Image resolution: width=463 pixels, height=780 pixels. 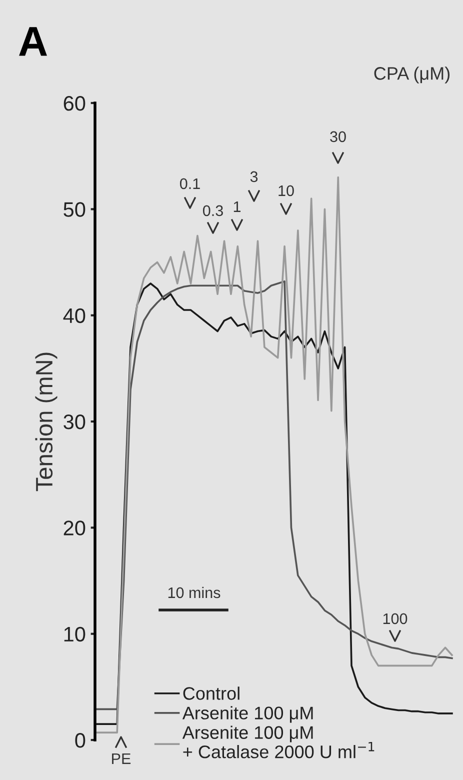 What do you see at coordinates (211, 693) in the screenshot?
I see `legend-label: Control` at bounding box center [211, 693].